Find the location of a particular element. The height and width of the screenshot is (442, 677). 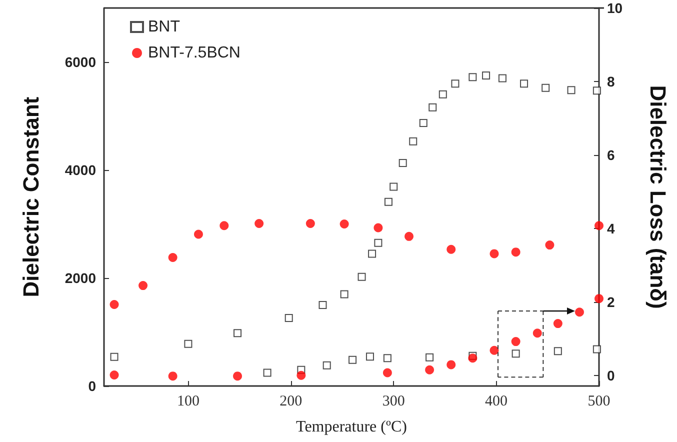

y2-tick-label: 8 is located at coordinates (611, 81).